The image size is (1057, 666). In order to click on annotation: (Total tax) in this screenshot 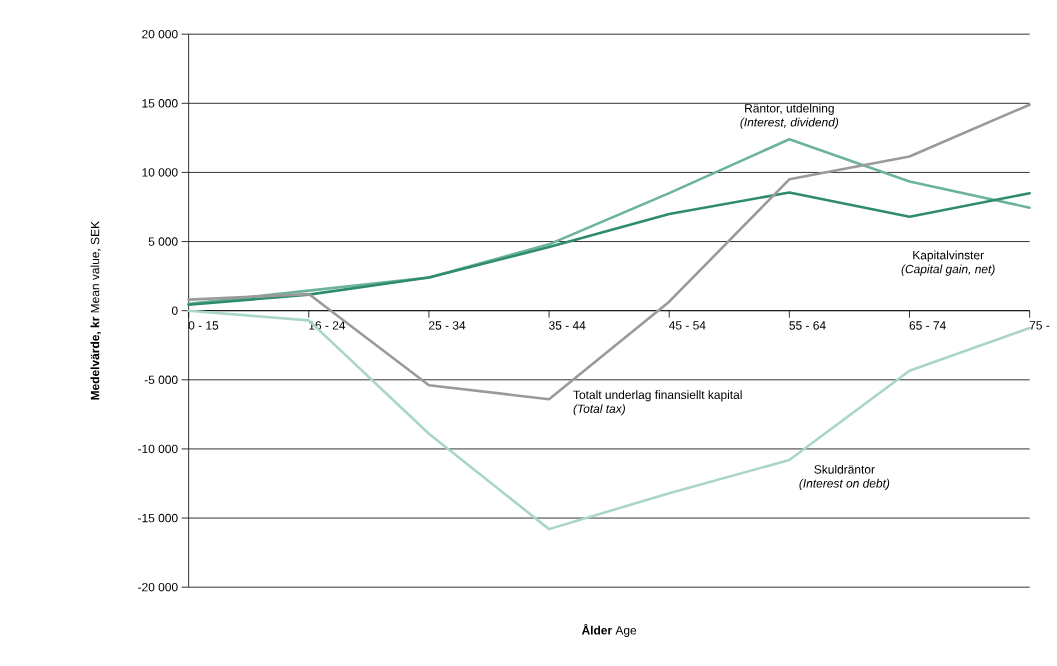, I will do `click(599, 410)`.